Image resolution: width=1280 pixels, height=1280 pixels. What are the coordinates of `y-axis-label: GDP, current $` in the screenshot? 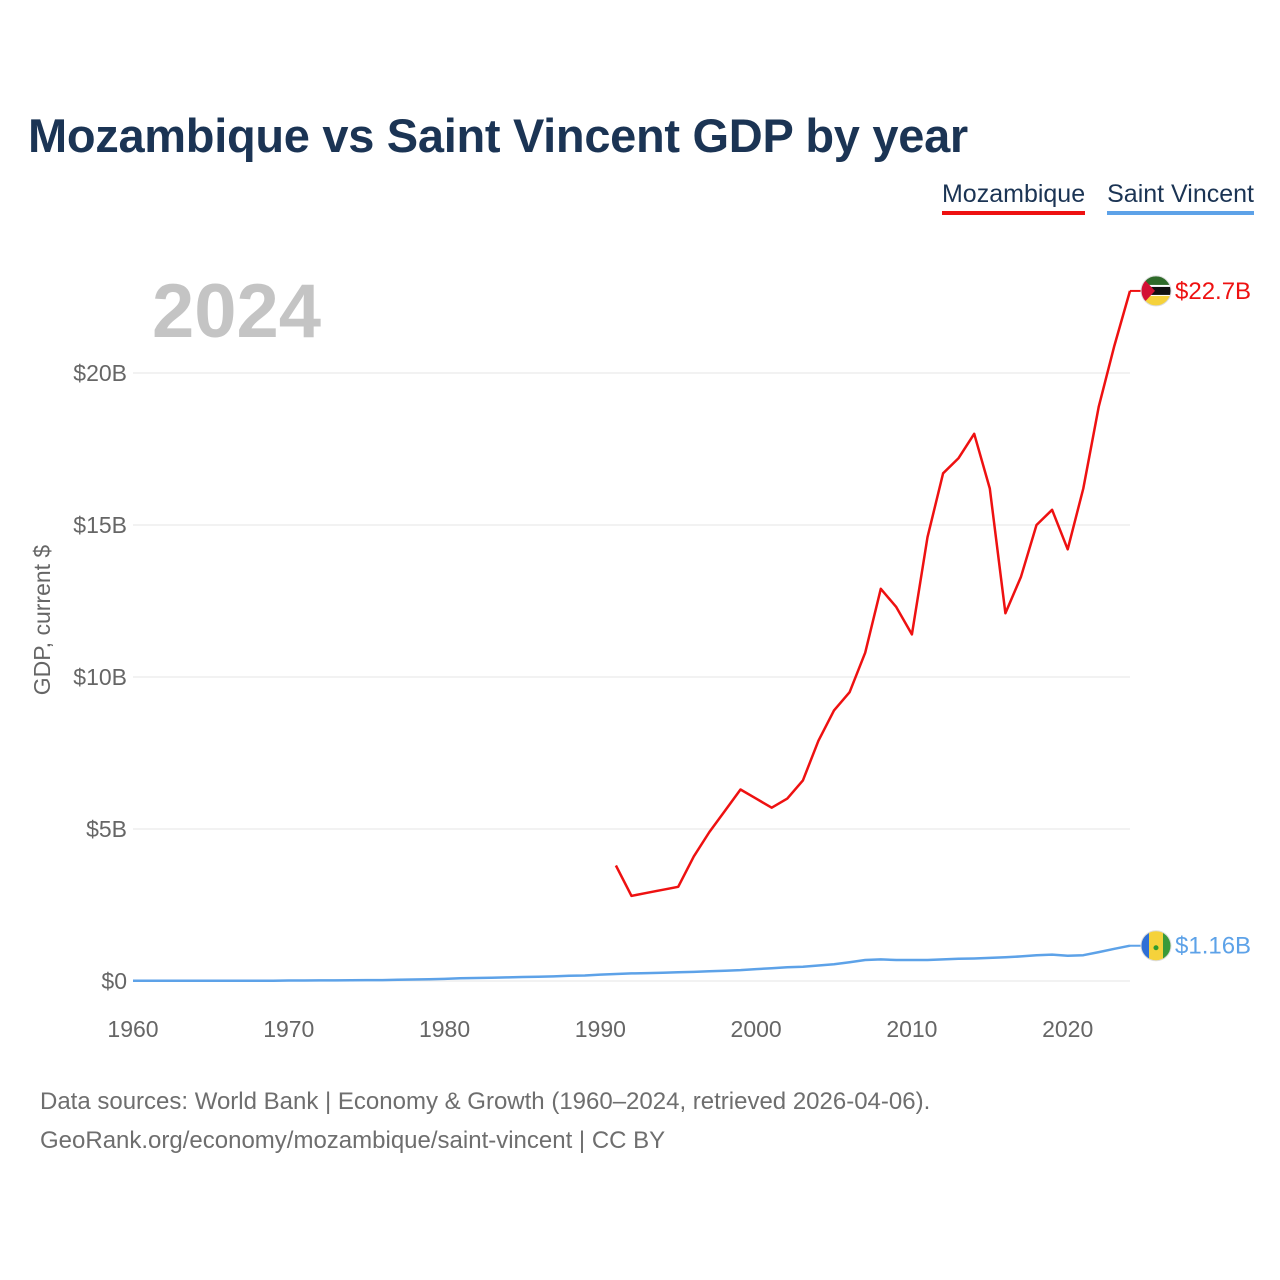 It's located at (42, 620).